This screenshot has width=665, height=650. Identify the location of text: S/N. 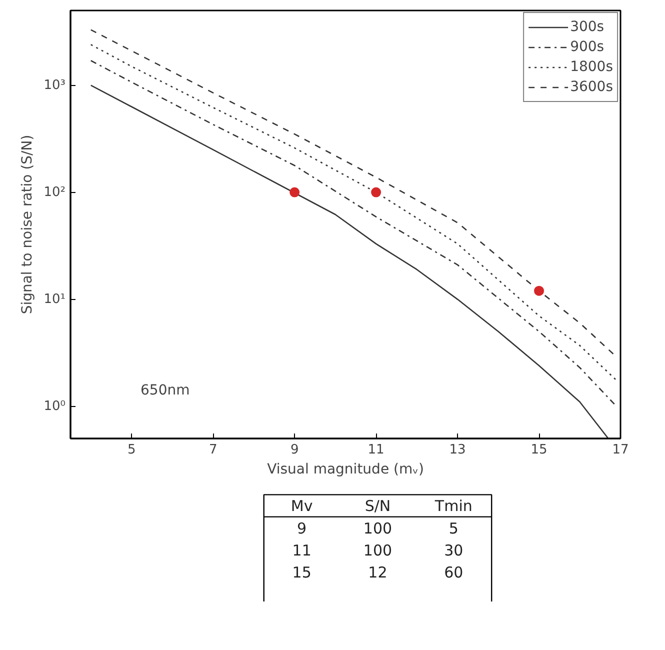
(377, 505).